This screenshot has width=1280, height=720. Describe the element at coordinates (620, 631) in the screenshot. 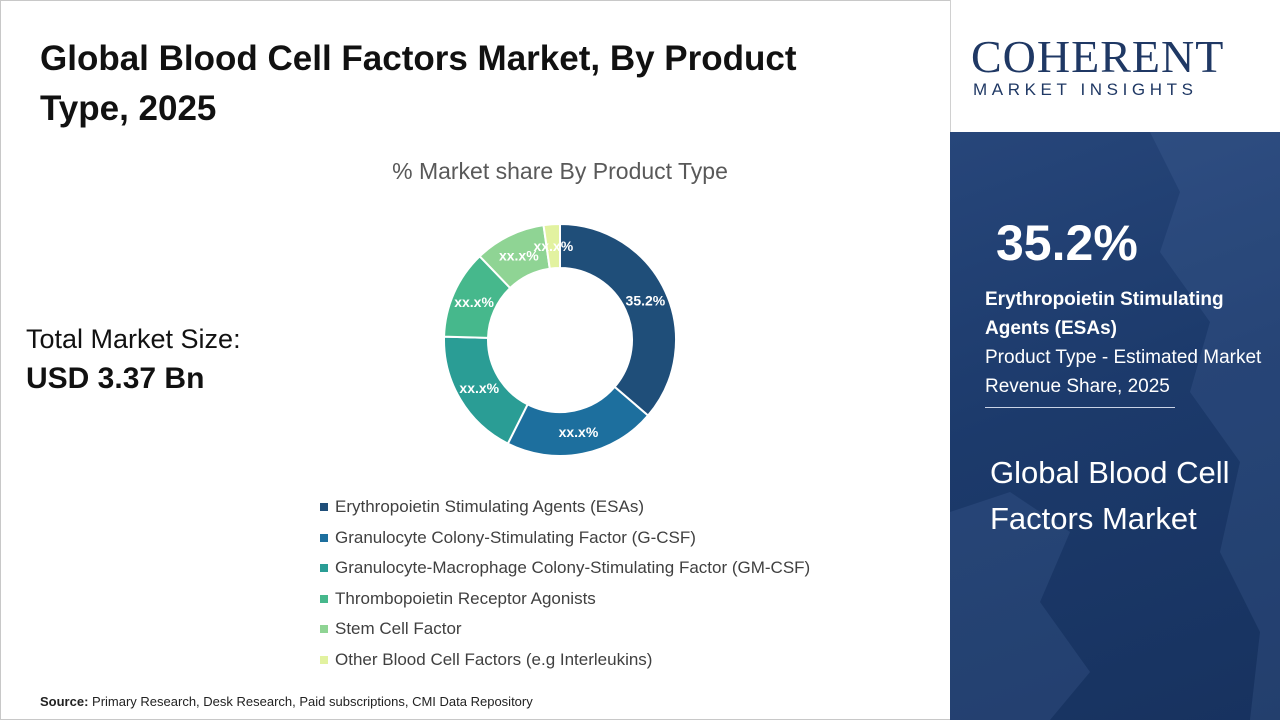

I see `legend-item: Stem Cell Factor` at that location.